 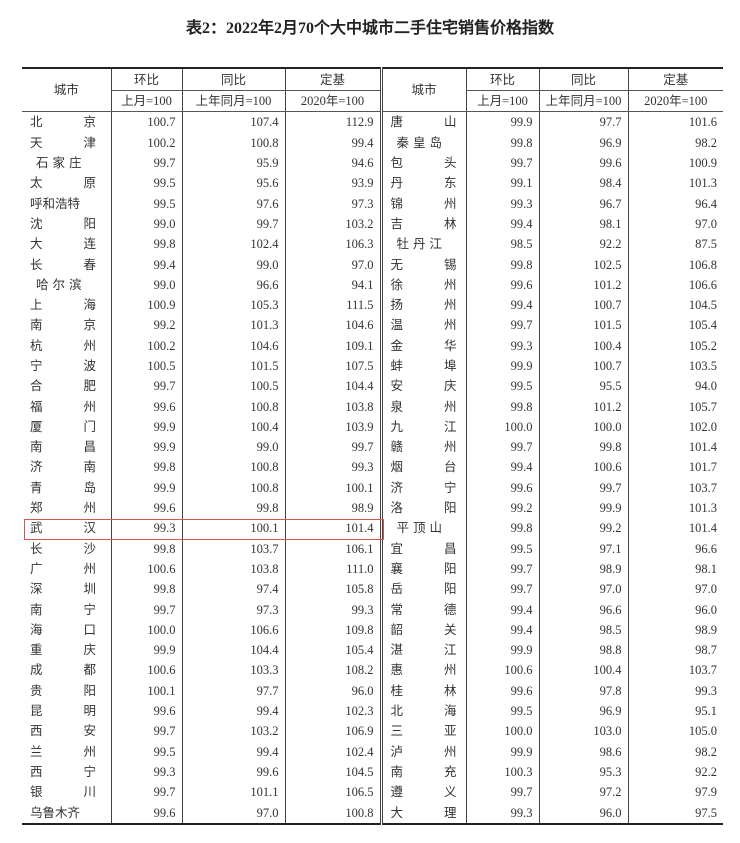 What do you see at coordinates (334, 325) in the screenshot?
I see `base-value: 104.6` at bounding box center [334, 325].